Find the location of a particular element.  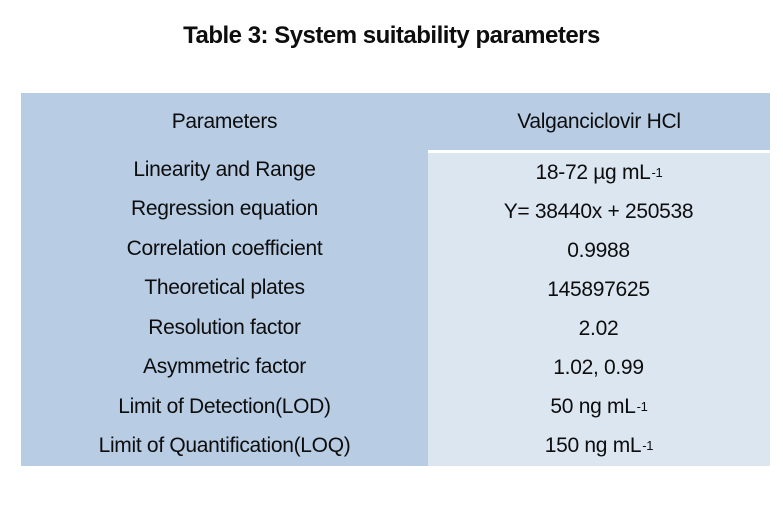

value-text: 2.02 is located at coordinates (598, 329).